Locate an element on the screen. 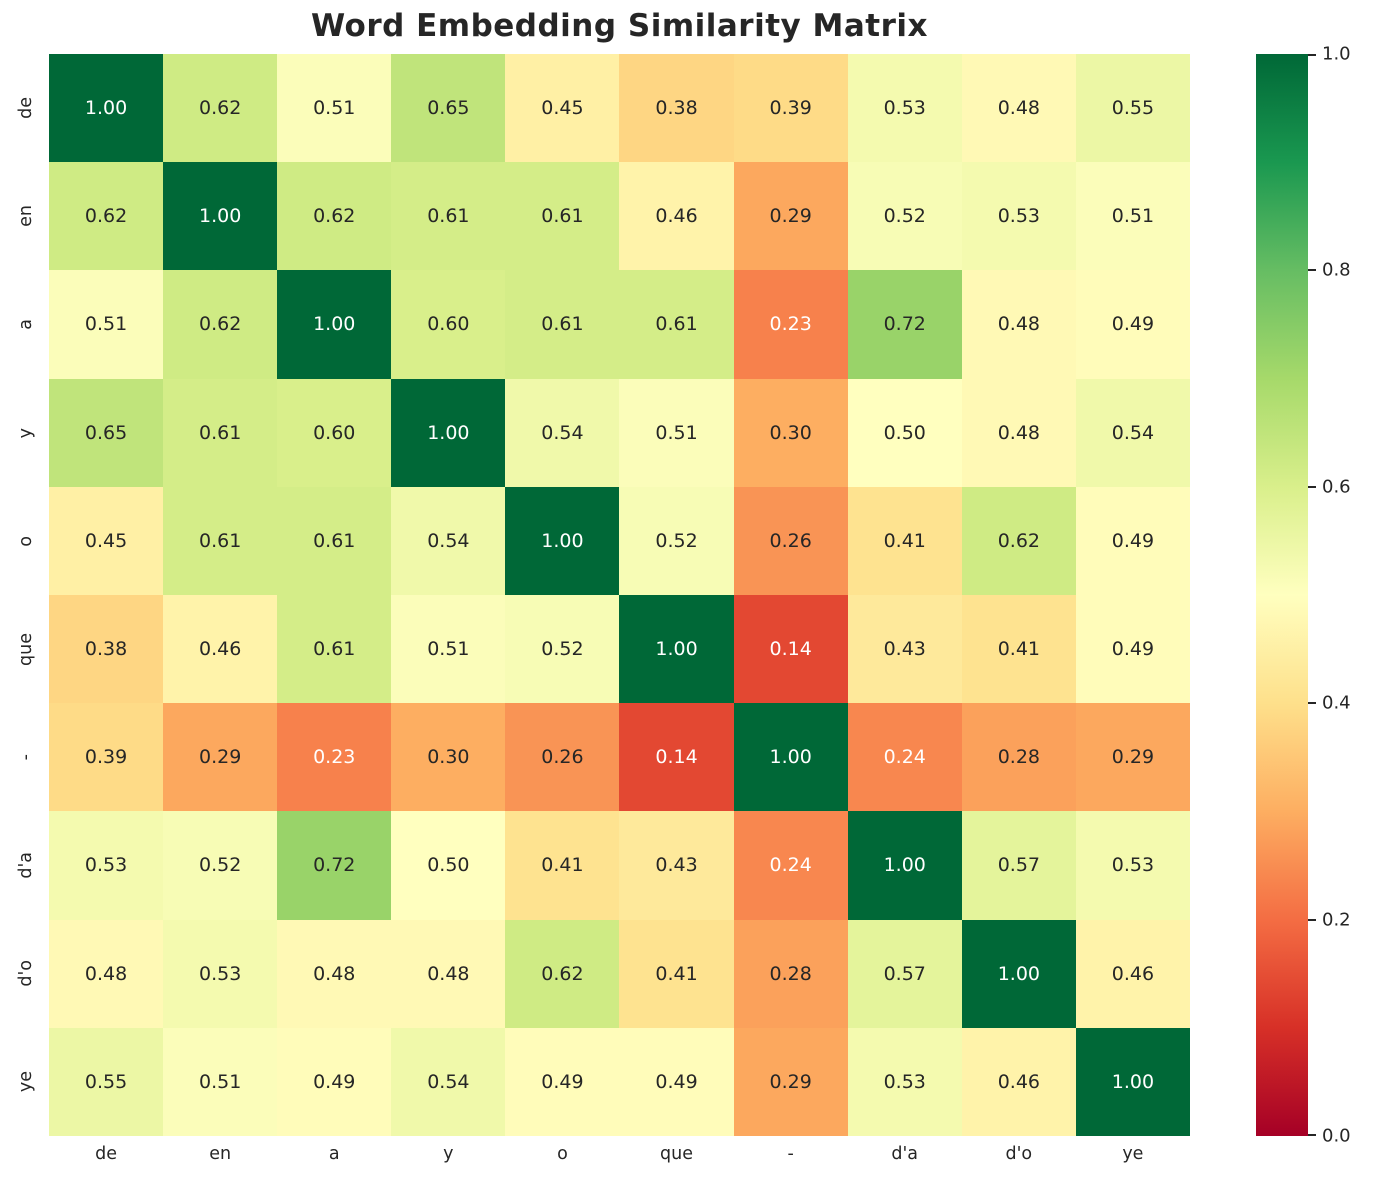 Image resolution: width=1373 pixels, height=1186 pixels. colorbar-tick-label: 0.4 is located at coordinates (1336, 703).